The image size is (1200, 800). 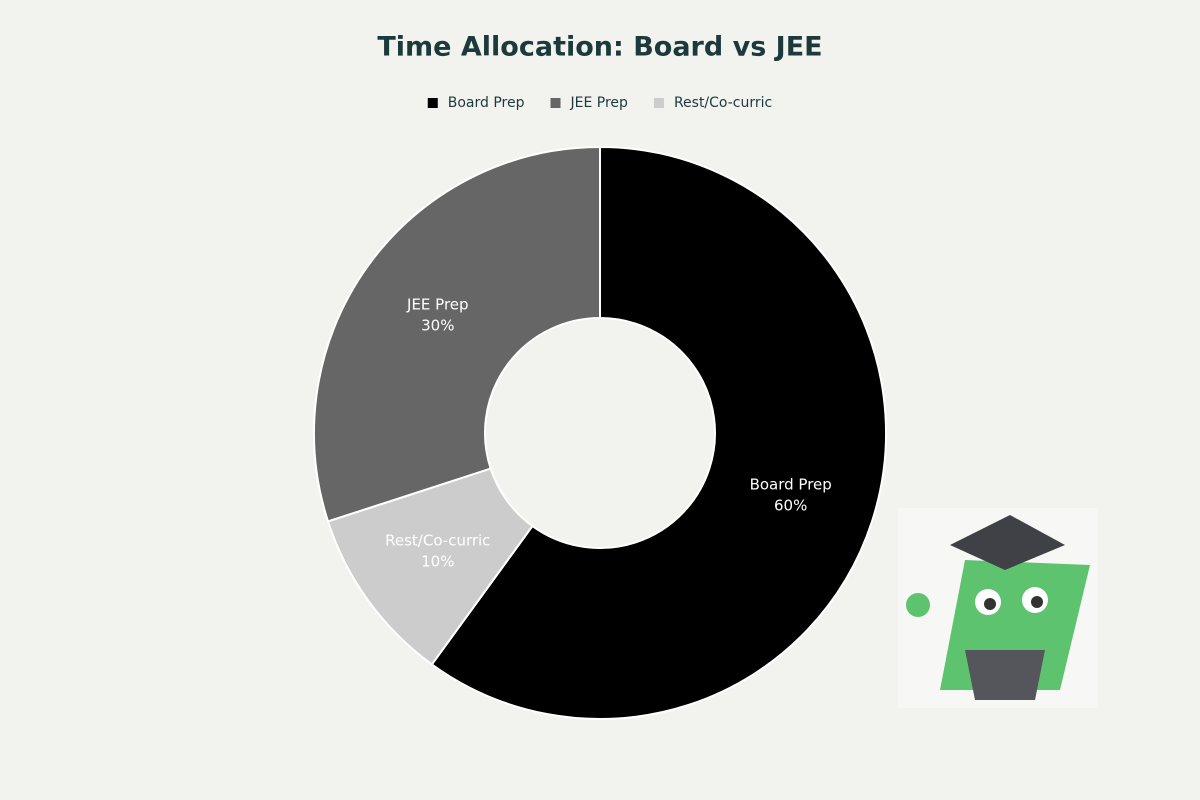 I want to click on legend-label: Board Prep, so click(x=486, y=103).